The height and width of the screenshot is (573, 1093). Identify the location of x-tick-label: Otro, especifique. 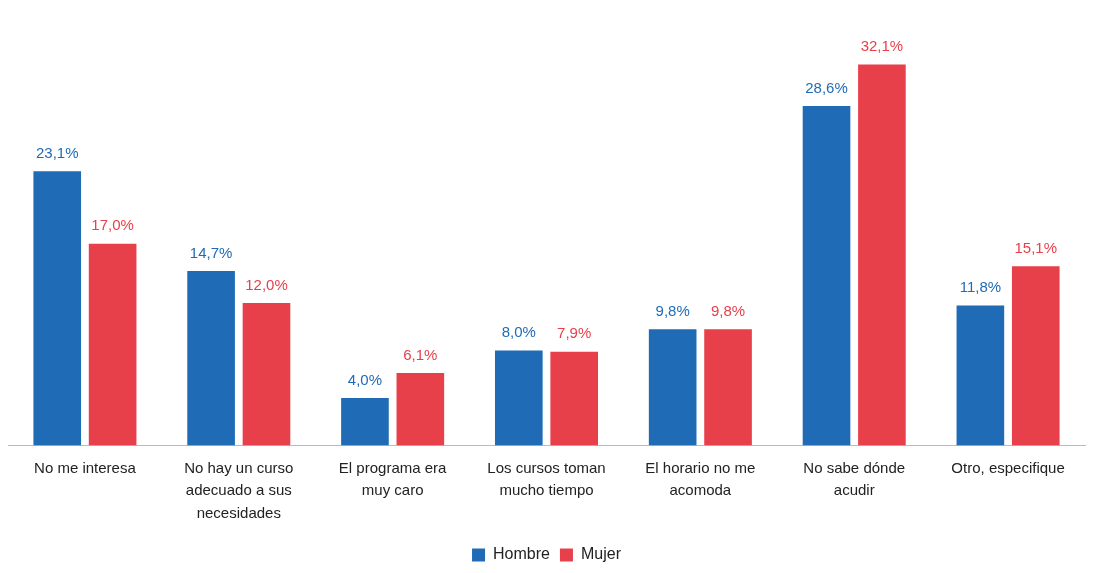
(1008, 467).